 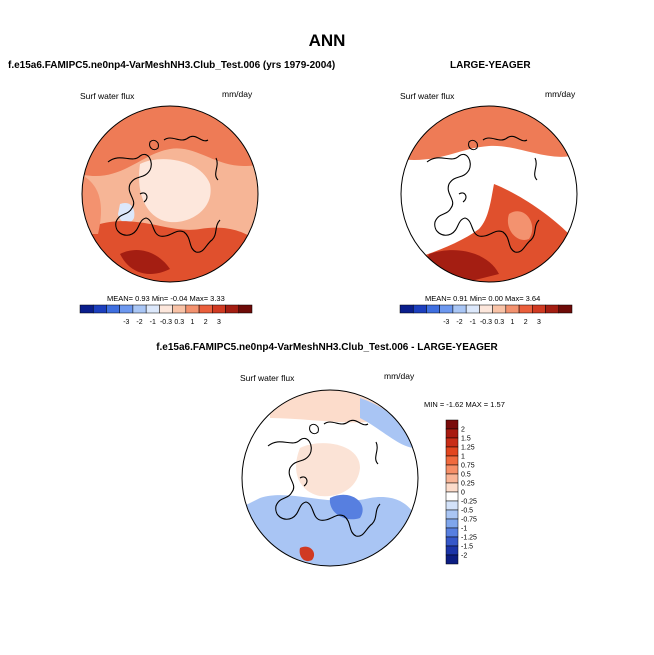 I want to click on test-variable-label: Surf water flux, so click(x=107, y=96).